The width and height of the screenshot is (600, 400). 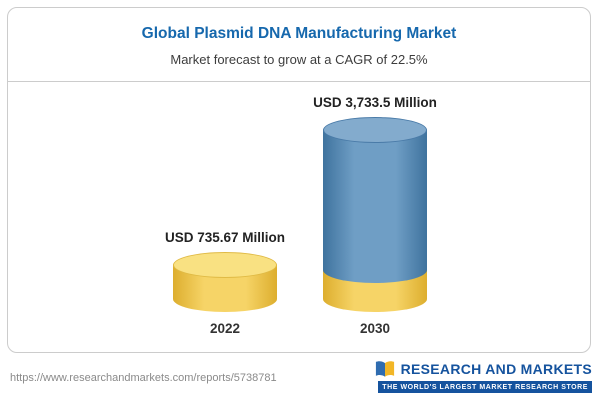 I want to click on brand-name: RESEARCH AND MARKETS, so click(x=496, y=369).